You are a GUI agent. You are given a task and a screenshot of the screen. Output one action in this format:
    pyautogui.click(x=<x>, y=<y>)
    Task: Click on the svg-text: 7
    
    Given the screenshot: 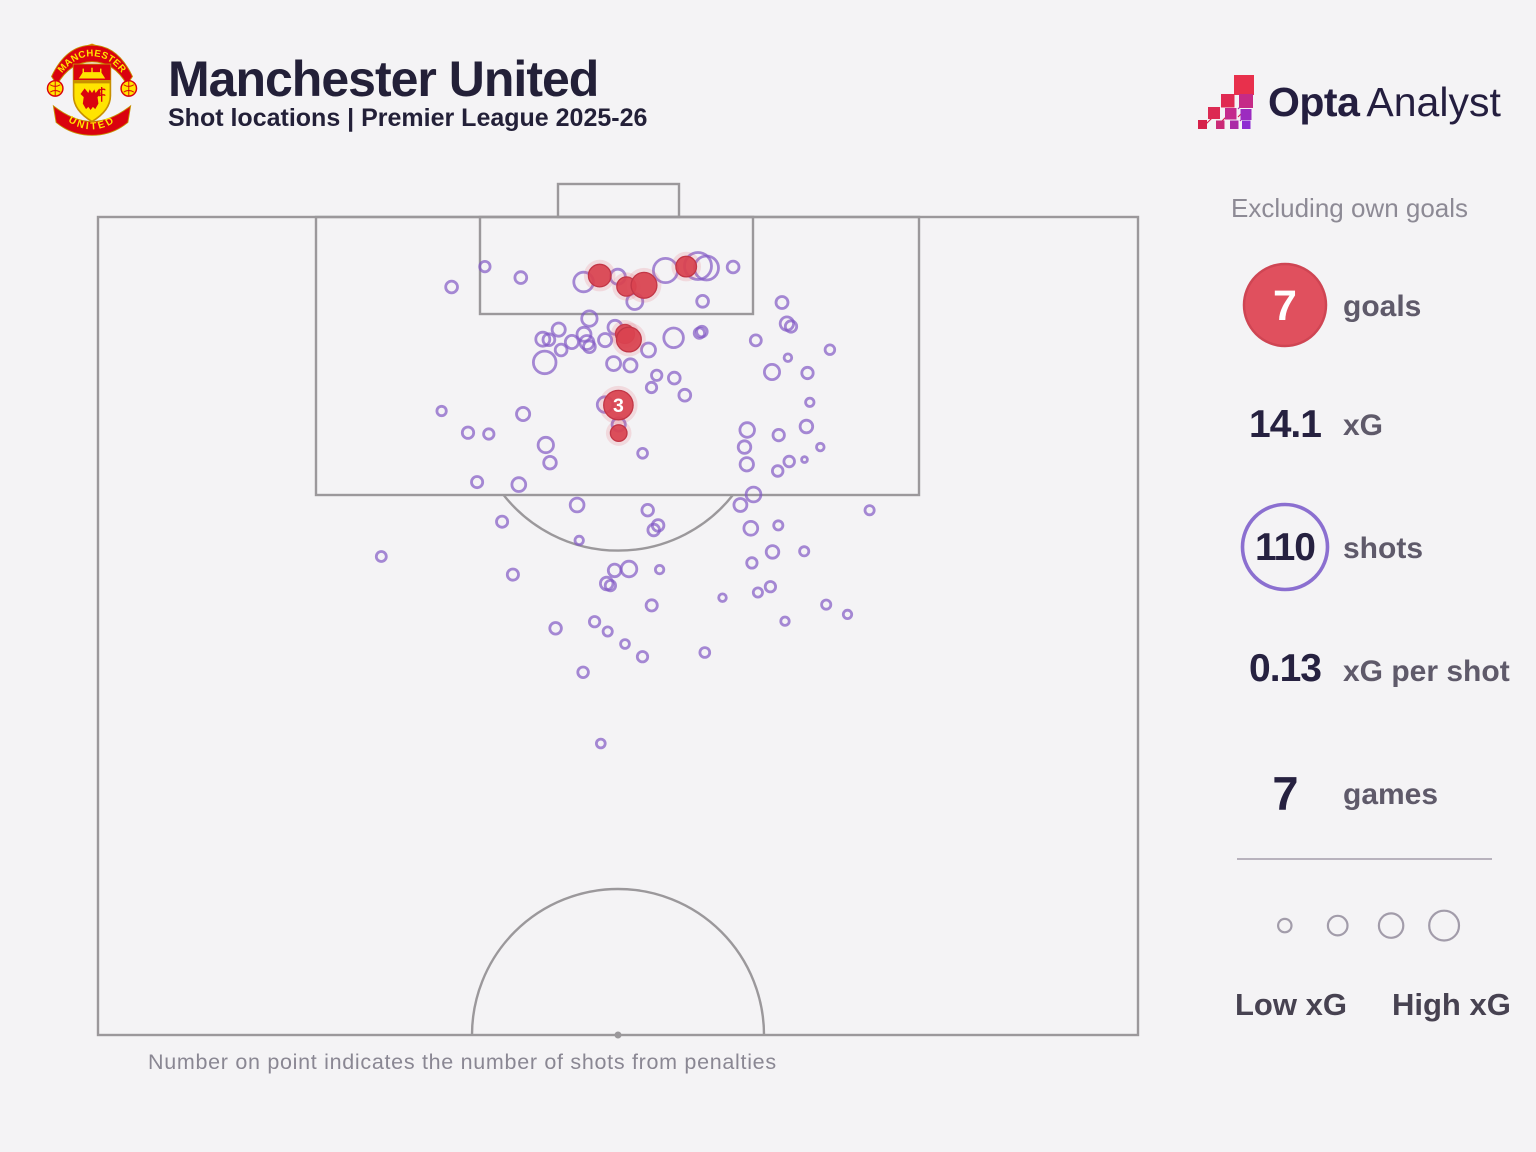 What is the action you would take?
    pyautogui.click(x=1285, y=306)
    